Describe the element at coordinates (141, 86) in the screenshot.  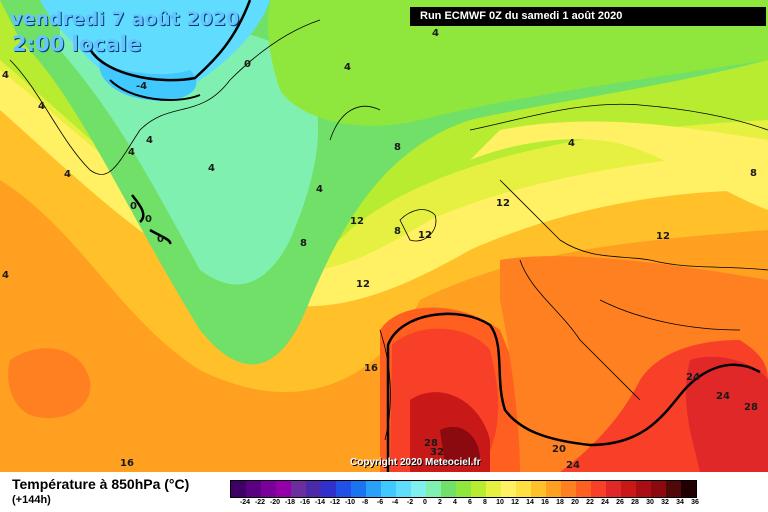
I see `isoline-label: -4` at that location.